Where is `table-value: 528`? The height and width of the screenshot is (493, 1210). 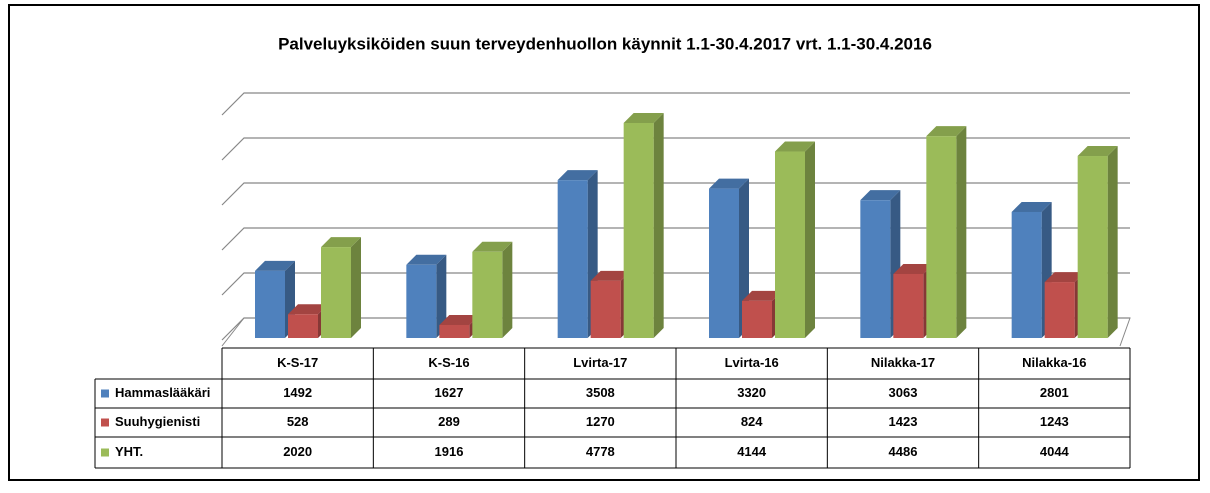 table-value: 528 is located at coordinates (298, 421).